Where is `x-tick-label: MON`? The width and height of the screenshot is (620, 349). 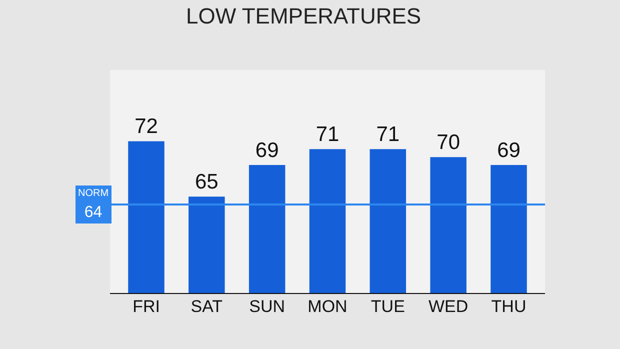 x-tick-label: MON is located at coordinates (328, 306).